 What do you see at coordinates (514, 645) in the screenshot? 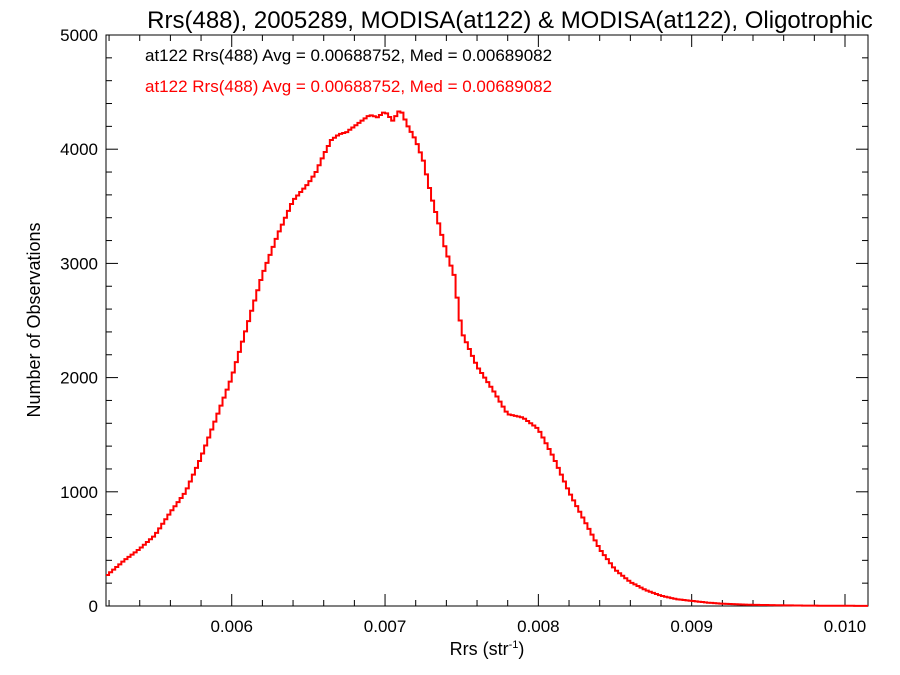
I see `x-axis-label-superscript: -1` at bounding box center [514, 645].